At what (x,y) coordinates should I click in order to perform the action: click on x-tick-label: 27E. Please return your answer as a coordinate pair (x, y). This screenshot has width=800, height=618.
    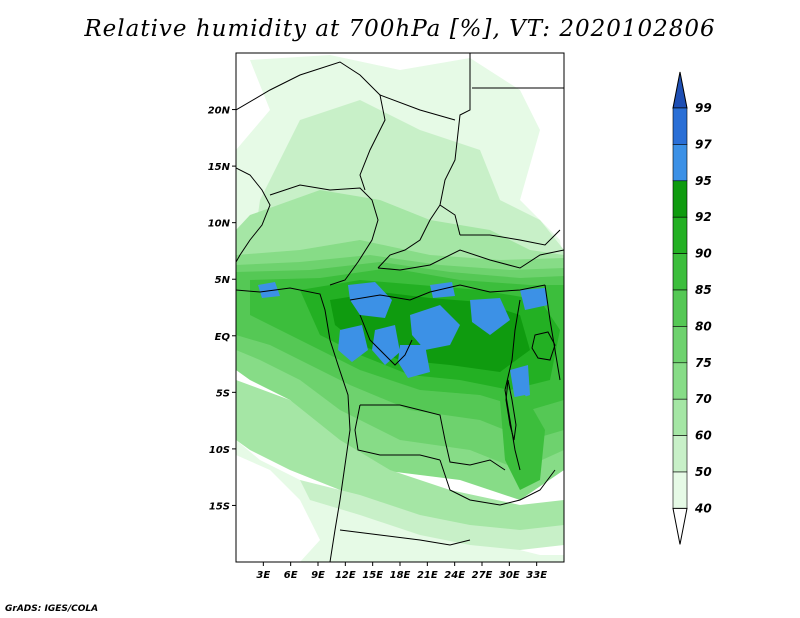
    Looking at the image, I should click on (482, 575).